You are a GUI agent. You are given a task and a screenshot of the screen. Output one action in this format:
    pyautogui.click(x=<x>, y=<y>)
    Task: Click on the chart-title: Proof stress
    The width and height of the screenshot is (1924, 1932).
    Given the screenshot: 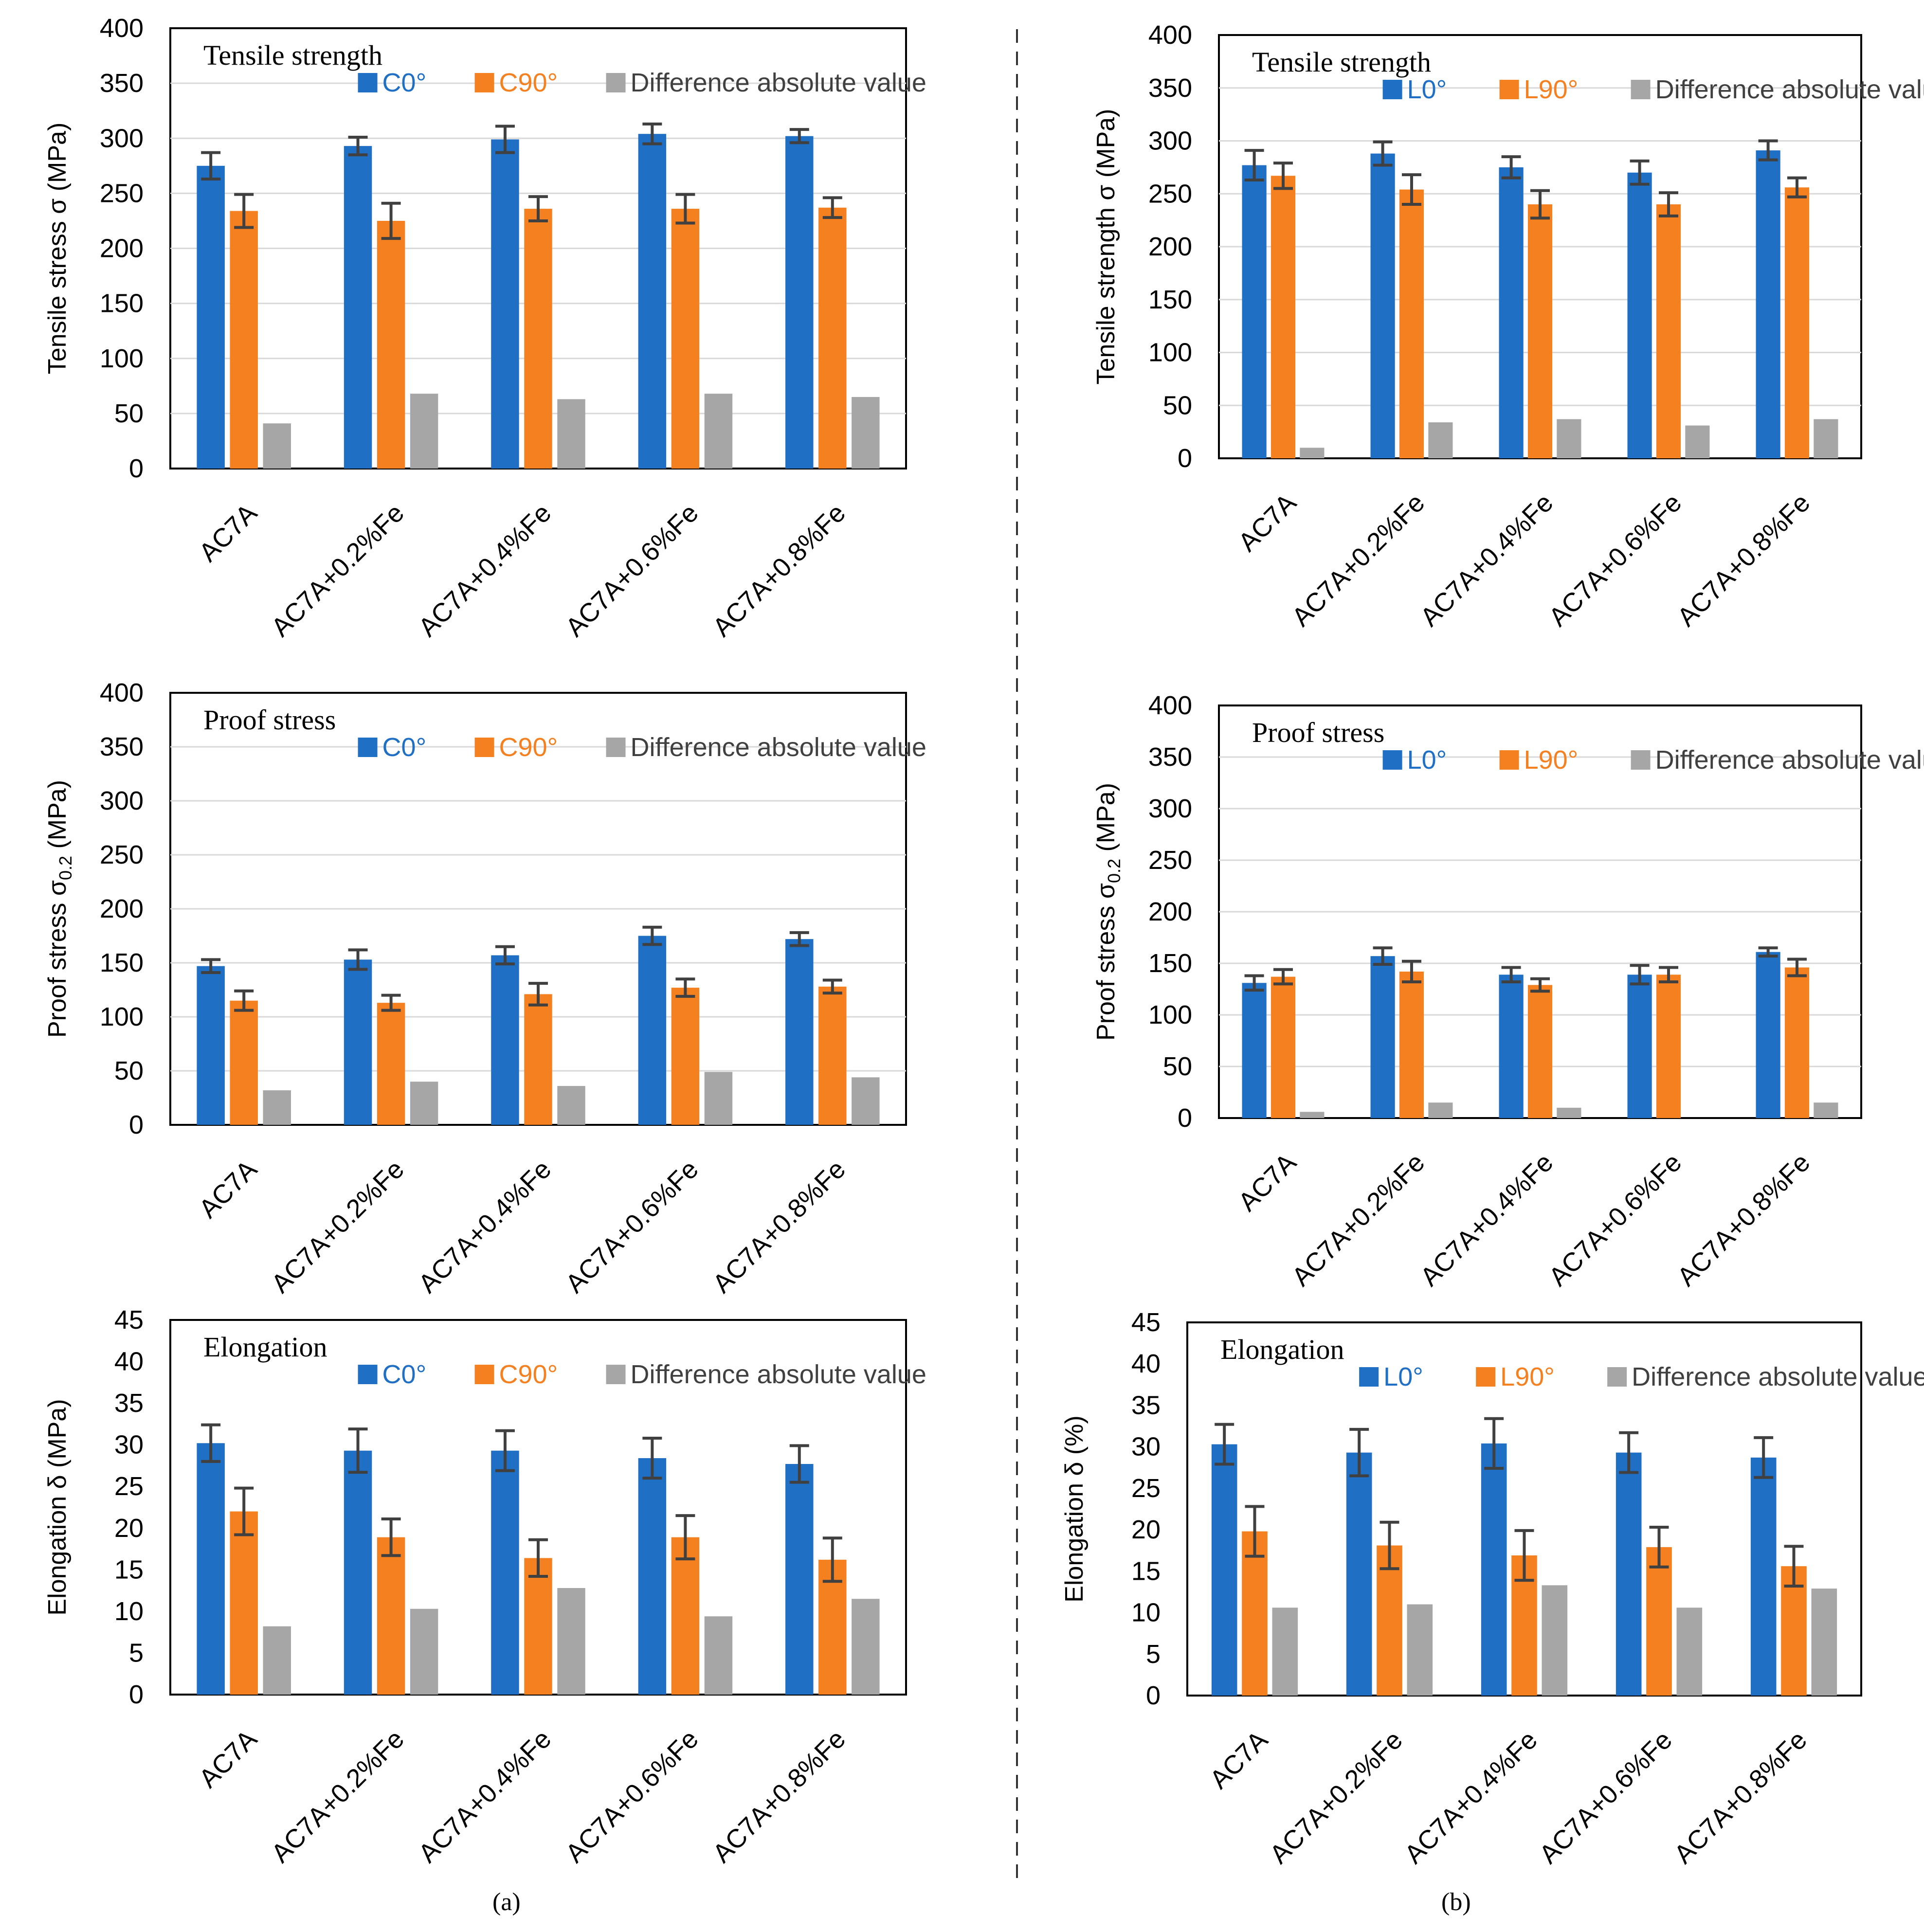 What is the action you would take?
    pyautogui.click(x=1318, y=733)
    